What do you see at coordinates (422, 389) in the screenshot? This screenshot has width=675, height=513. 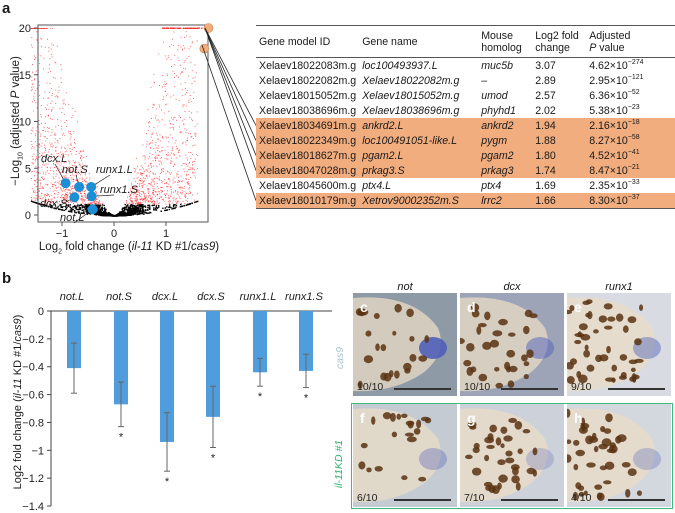 I see `scale-bar` at bounding box center [422, 389].